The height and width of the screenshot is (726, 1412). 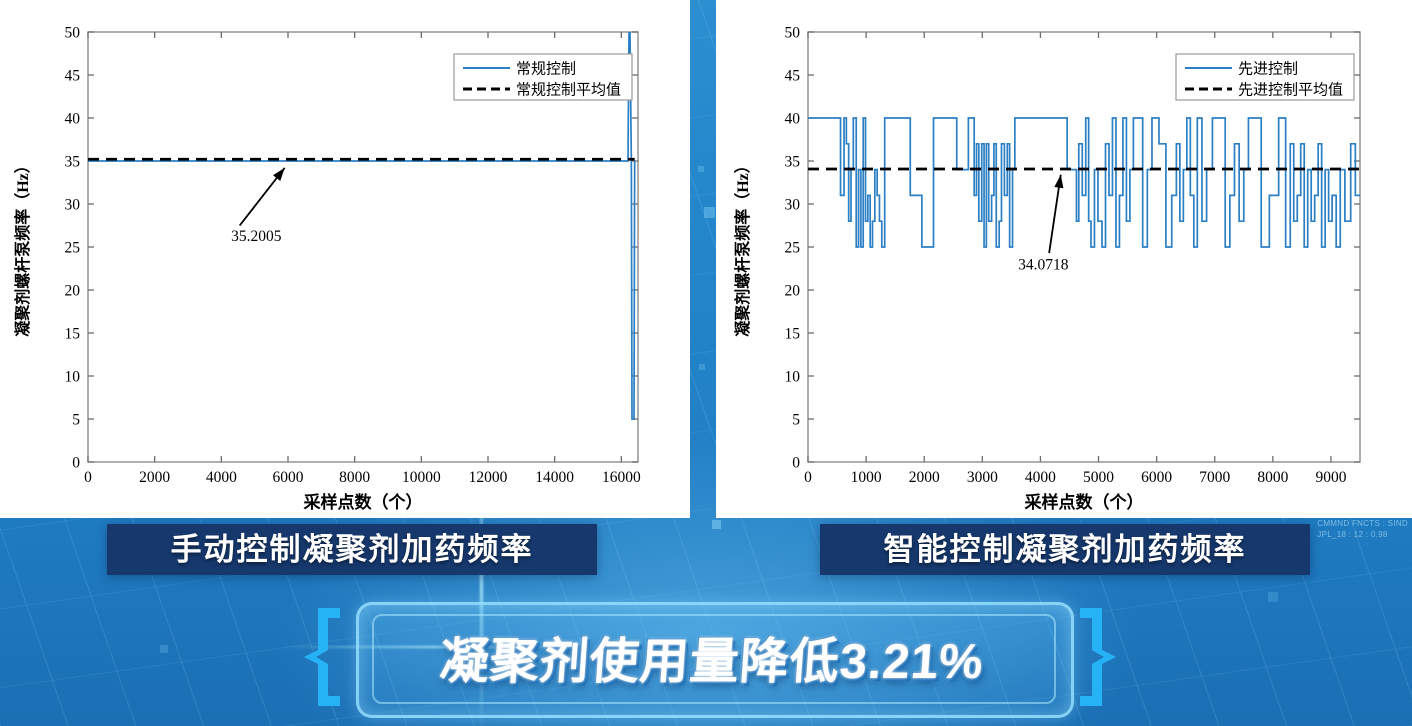 What do you see at coordinates (1098, 477) in the screenshot?
I see `x-tick-label: 5000` at bounding box center [1098, 477].